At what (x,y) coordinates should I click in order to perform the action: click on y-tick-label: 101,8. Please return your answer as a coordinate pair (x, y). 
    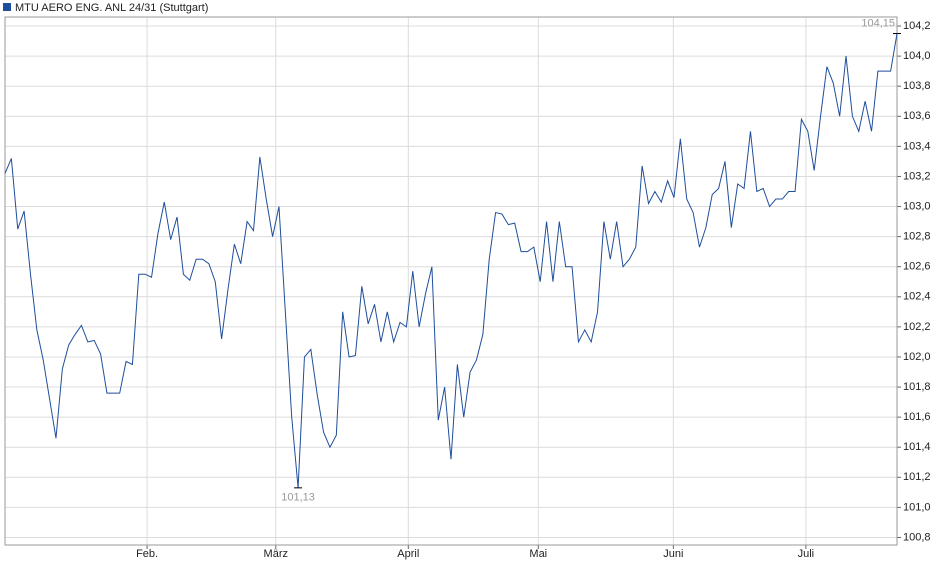
    Looking at the image, I should click on (917, 387).